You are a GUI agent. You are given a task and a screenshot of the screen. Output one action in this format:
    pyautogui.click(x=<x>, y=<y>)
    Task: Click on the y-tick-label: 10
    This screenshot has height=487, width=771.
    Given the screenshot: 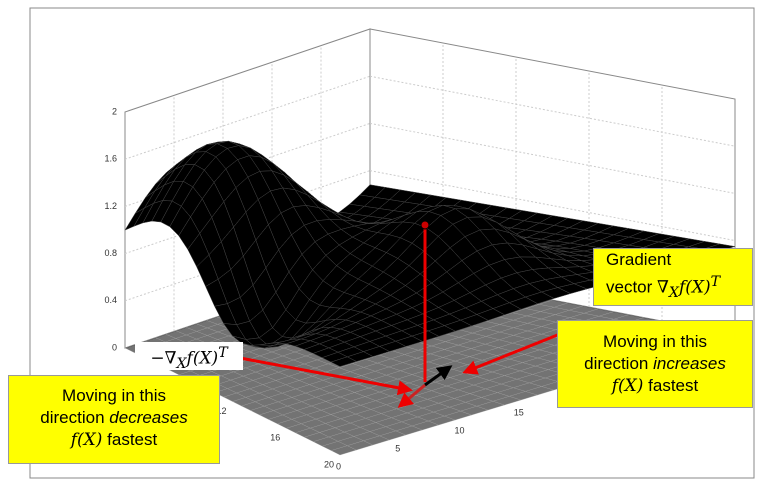 What is the action you would take?
    pyautogui.click(x=460, y=430)
    